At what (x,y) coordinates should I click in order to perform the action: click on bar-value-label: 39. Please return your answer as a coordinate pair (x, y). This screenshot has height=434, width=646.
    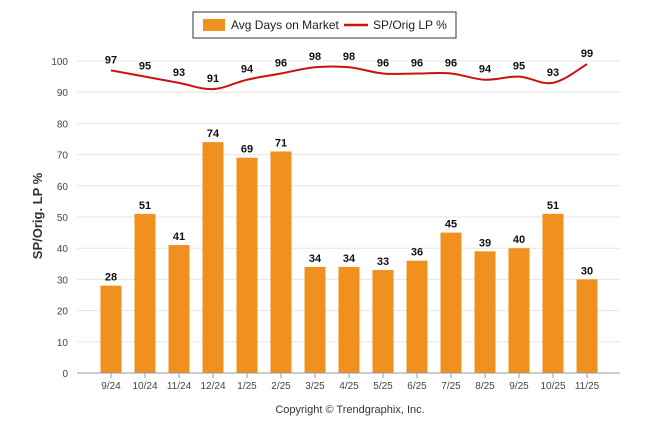
    Looking at the image, I should click on (485, 243).